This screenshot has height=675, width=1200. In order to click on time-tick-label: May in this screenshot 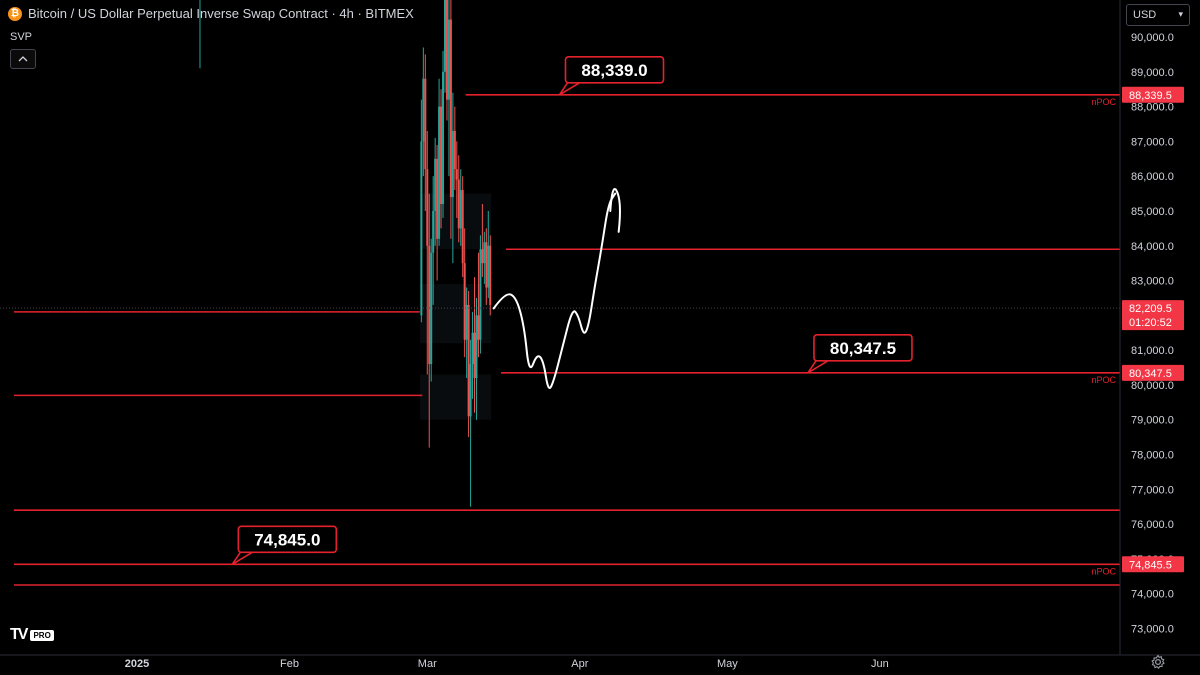, I will do `click(727, 664)`.